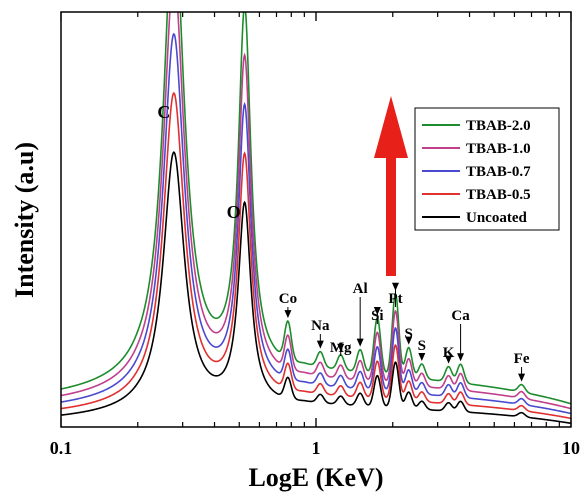 The height and width of the screenshot is (496, 584). I want to click on minor-peak-label: Na, so click(320, 326).